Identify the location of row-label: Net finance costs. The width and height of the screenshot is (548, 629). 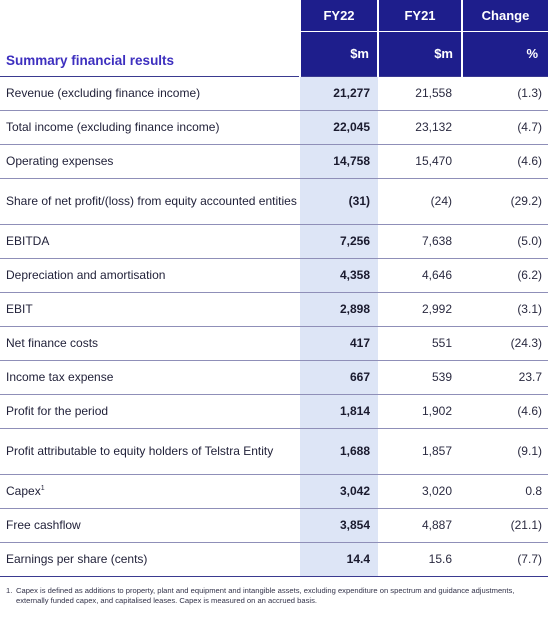
(150, 343).